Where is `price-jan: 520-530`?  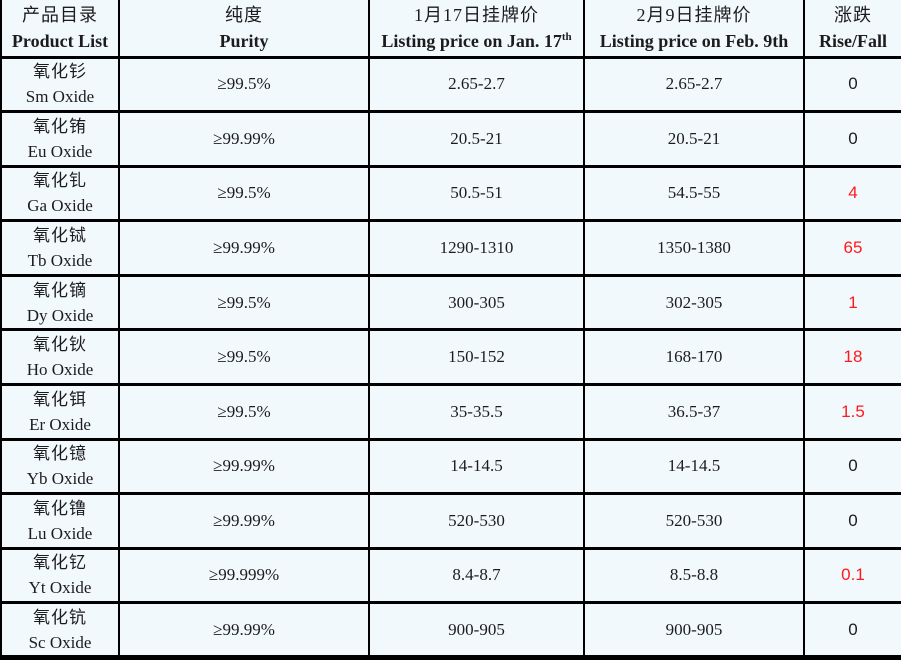 price-jan: 520-530 is located at coordinates (477, 521).